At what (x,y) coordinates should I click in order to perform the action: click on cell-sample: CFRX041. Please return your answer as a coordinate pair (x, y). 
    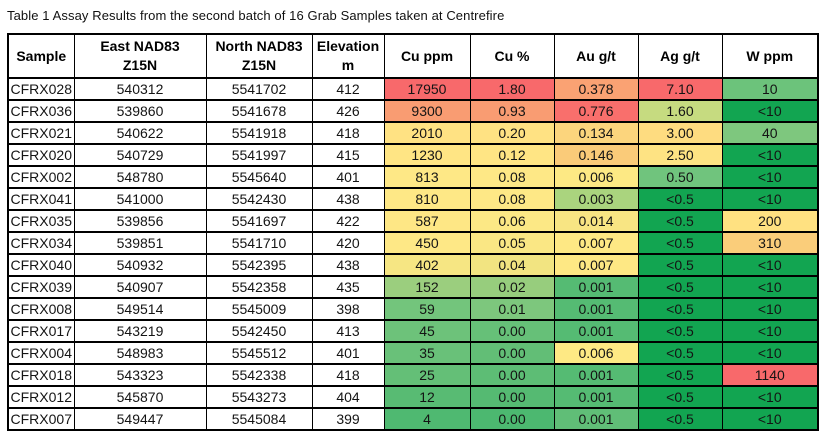
    Looking at the image, I should click on (41, 199).